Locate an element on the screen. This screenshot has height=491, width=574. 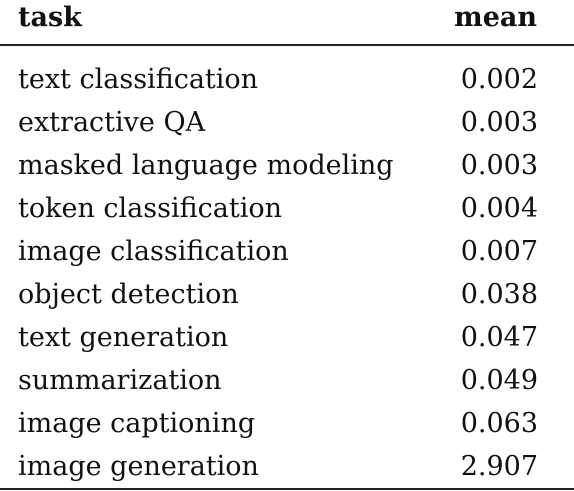
table-row: image classification 0.007 is located at coordinates (287, 251).